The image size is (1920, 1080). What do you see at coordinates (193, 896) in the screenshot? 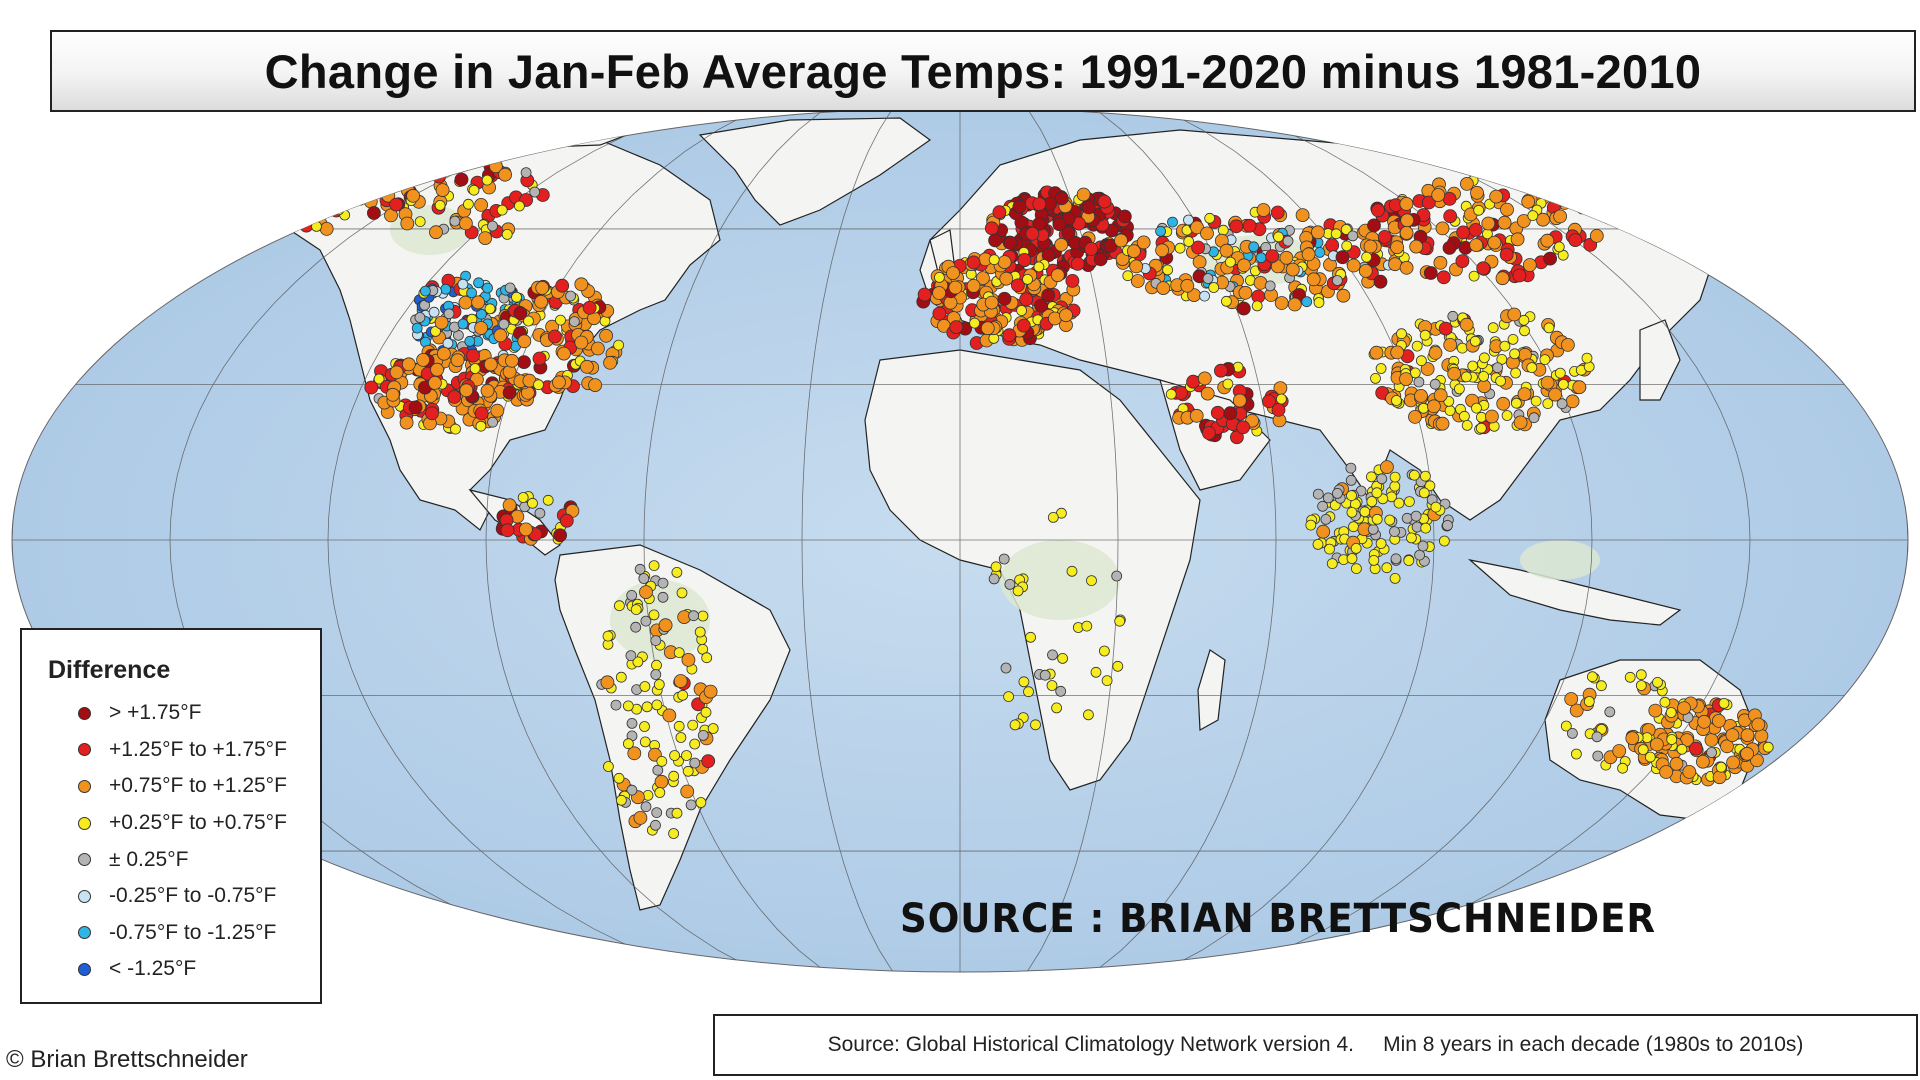
I see `legend-label: -0.25°F to -0.75°F` at bounding box center [193, 896].